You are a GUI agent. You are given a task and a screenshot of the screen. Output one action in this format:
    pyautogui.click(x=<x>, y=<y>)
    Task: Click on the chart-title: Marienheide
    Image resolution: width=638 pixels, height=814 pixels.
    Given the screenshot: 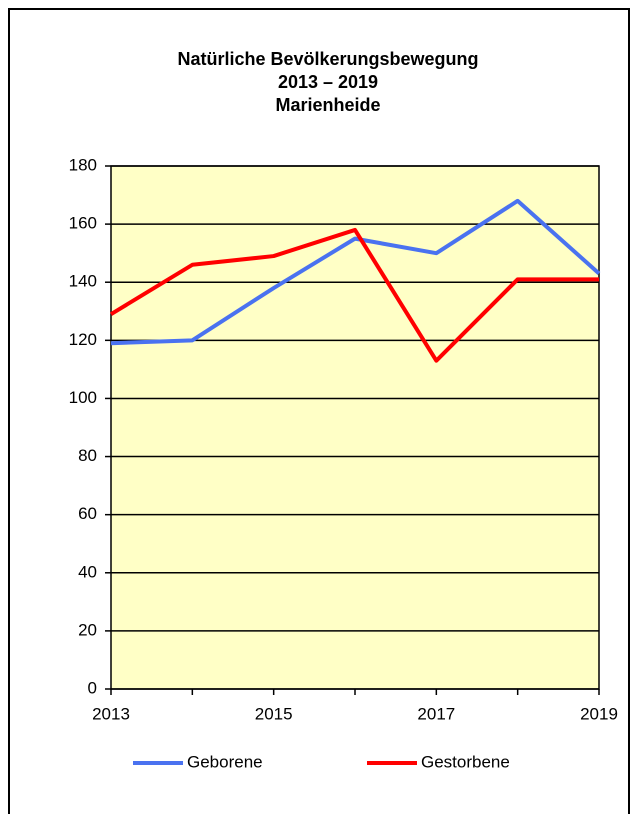 What is the action you would take?
    pyautogui.click(x=327, y=105)
    